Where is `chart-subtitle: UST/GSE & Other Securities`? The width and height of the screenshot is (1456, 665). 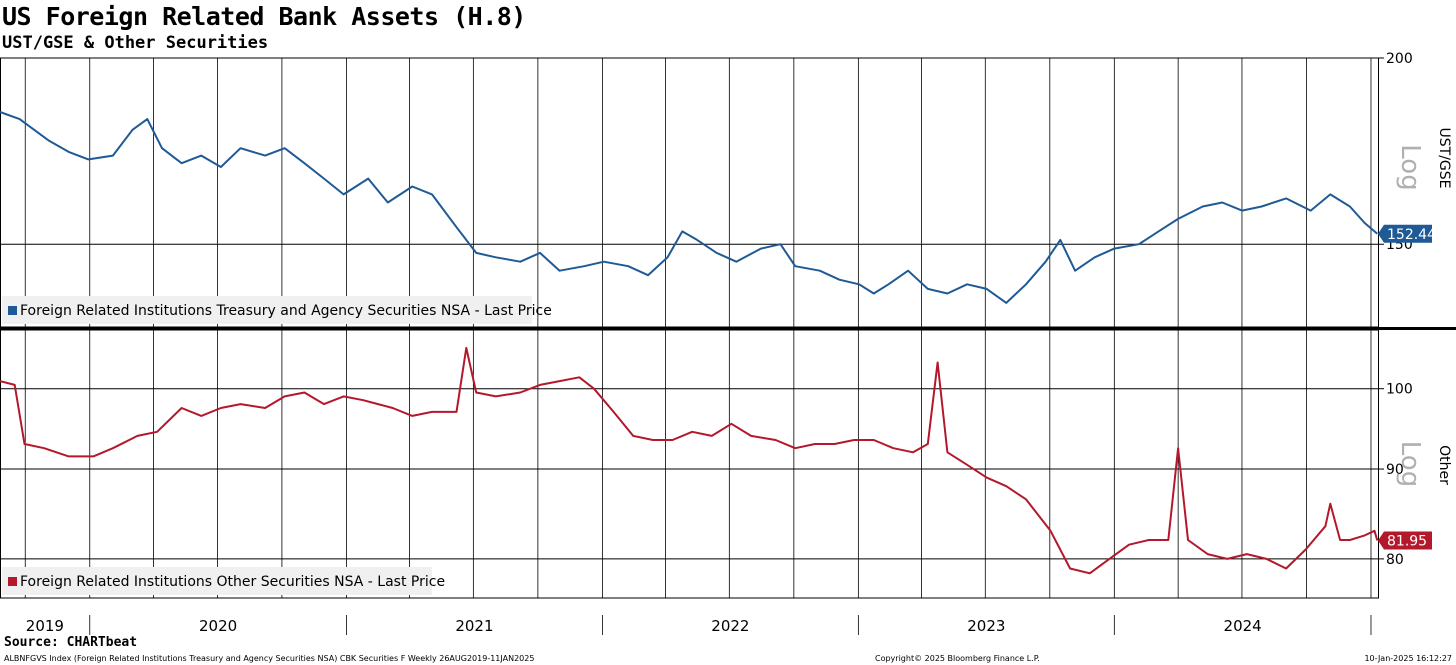 chart-subtitle: UST/GSE & Other Securities is located at coordinates (135, 43).